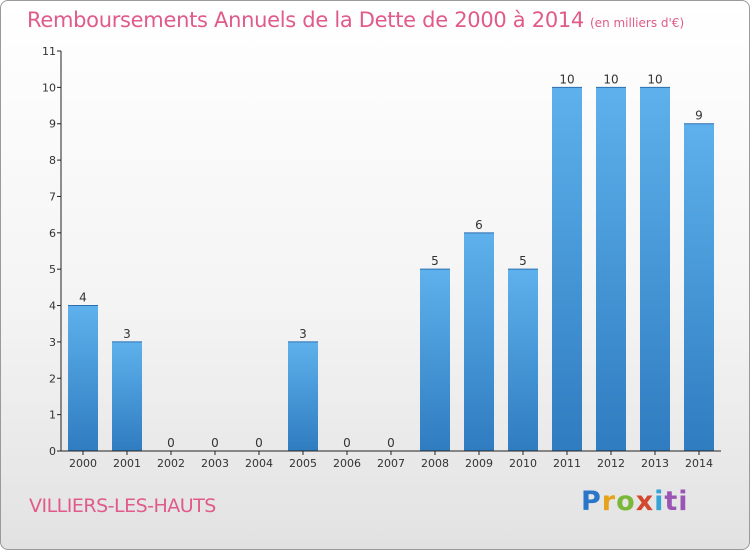 The width and height of the screenshot is (750, 550). Describe the element at coordinates (303, 396) in the screenshot. I see `bar-2005` at that location.